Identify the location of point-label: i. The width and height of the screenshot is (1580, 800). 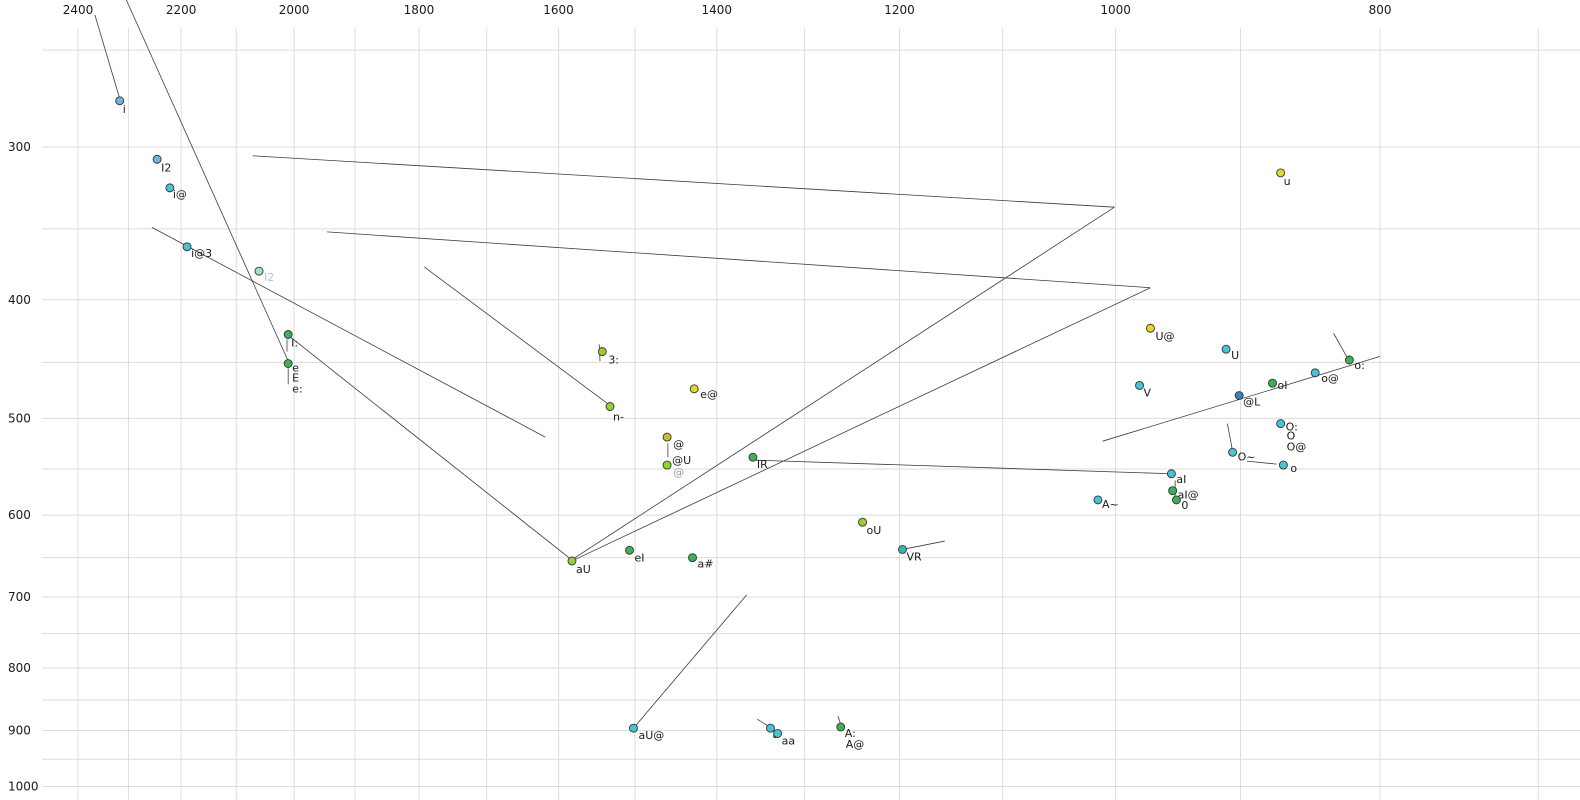
(124, 109).